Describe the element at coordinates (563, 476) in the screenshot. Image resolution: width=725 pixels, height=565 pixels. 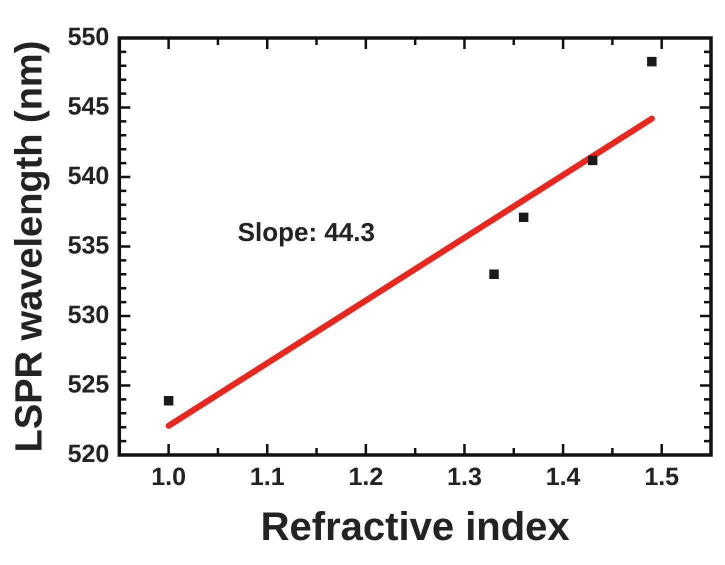
I see `x-tick-label: 1.4` at that location.